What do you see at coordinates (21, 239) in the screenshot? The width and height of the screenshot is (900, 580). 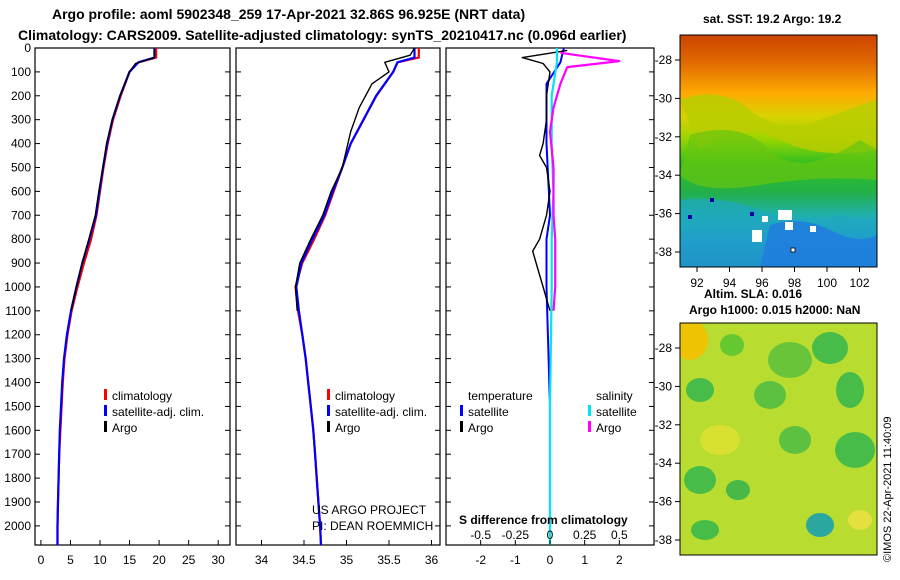 I see `depth-tick-label: 800` at bounding box center [21, 239].